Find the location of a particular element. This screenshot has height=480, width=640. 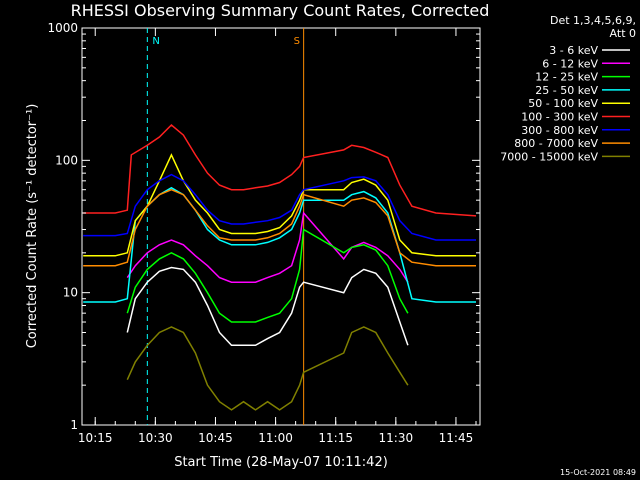

legend-label-3: 25 - 50 keV is located at coordinates (566, 90).